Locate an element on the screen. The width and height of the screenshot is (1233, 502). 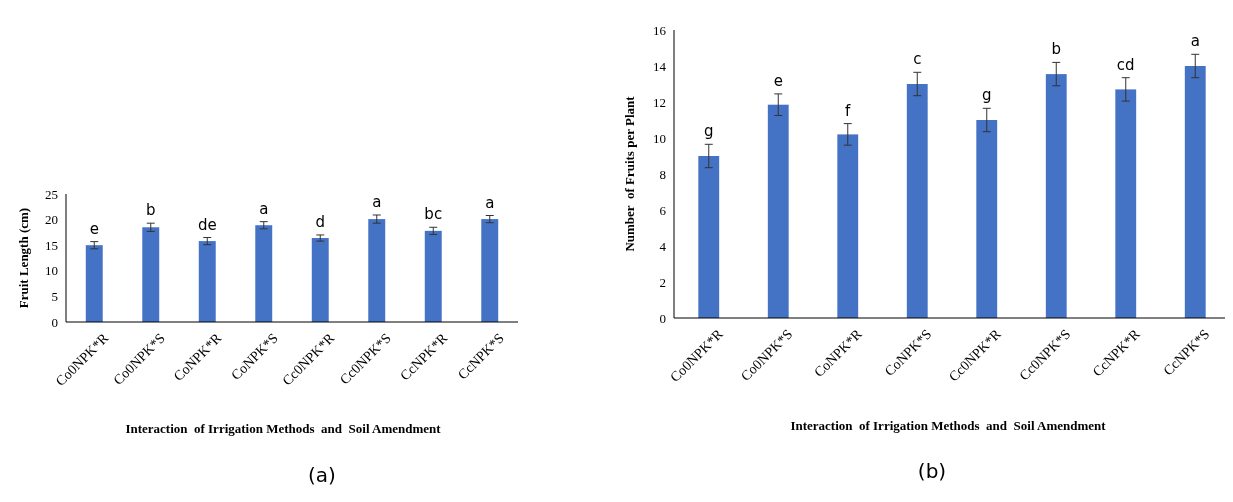
text: (a) is located at coordinates (322, 475).